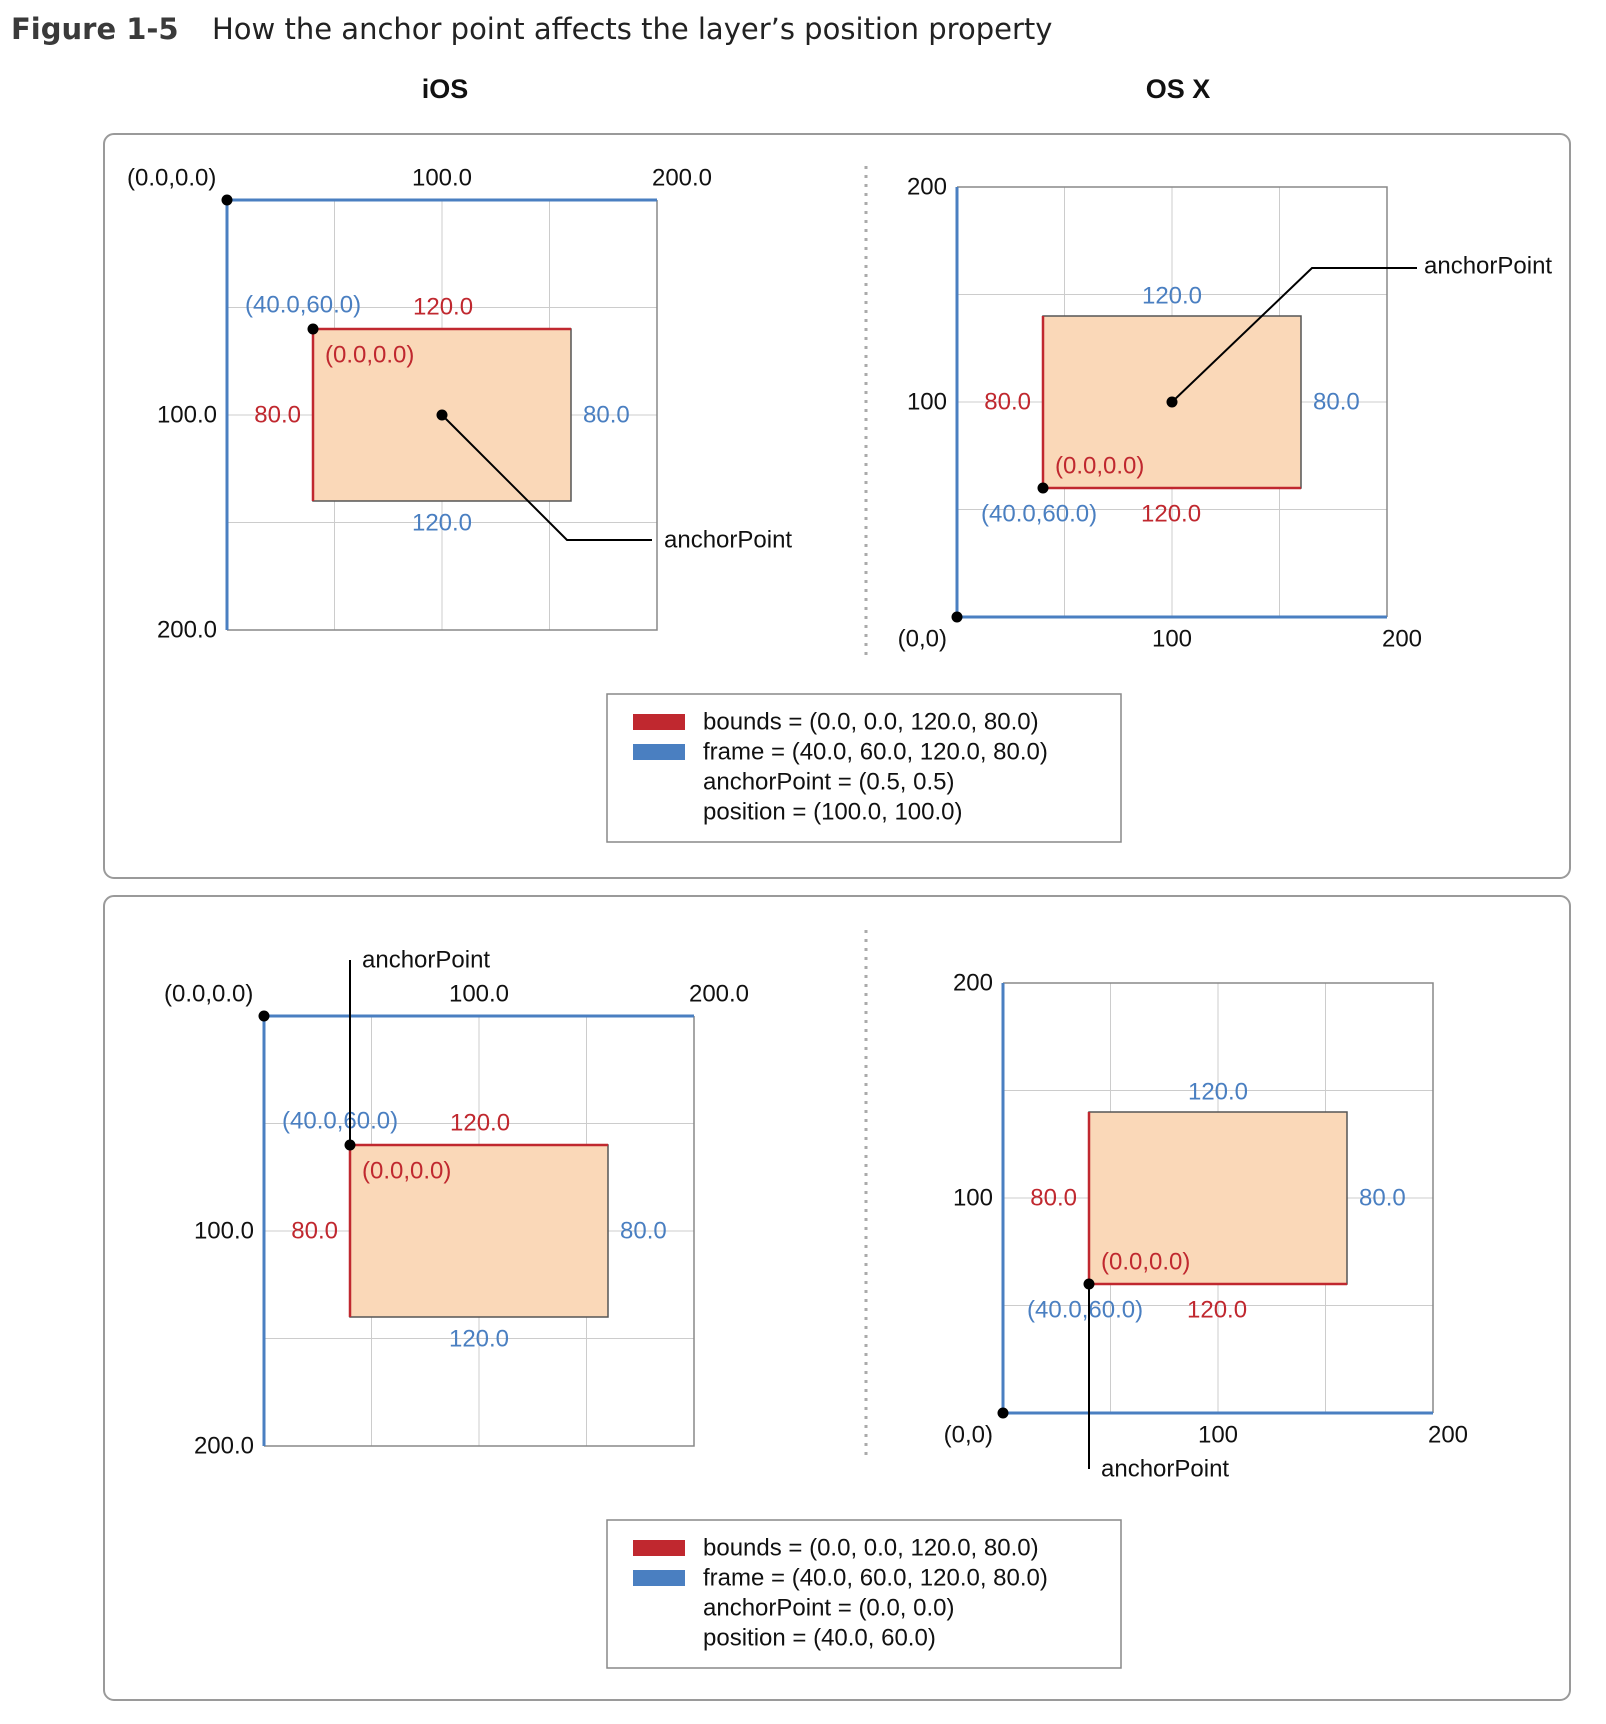  What do you see at coordinates (1294, 335) in the screenshot?
I see `osx-anchor-leader` at bounding box center [1294, 335].